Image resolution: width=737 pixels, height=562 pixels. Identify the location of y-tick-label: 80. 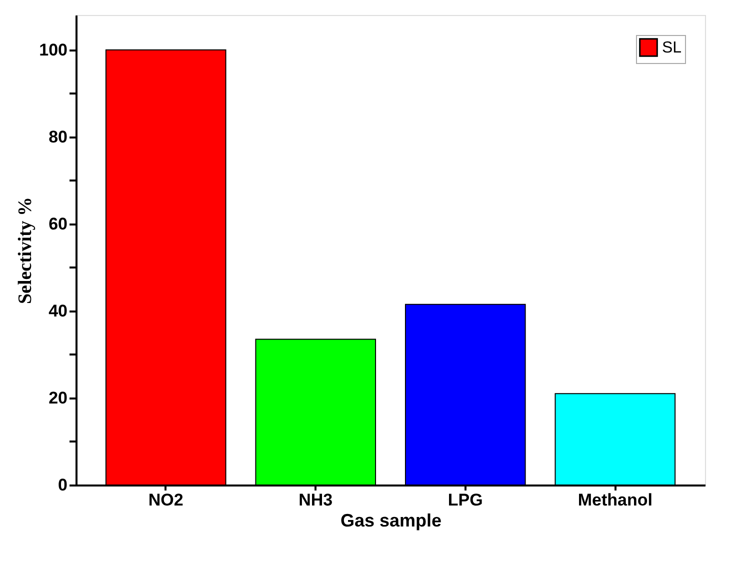
(58, 136).